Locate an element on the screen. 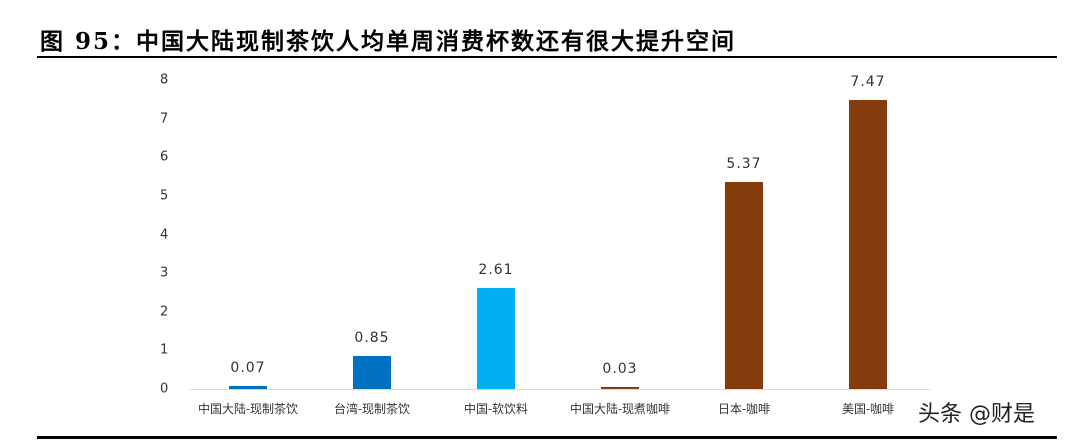  data-label: 0.03 is located at coordinates (620, 369).